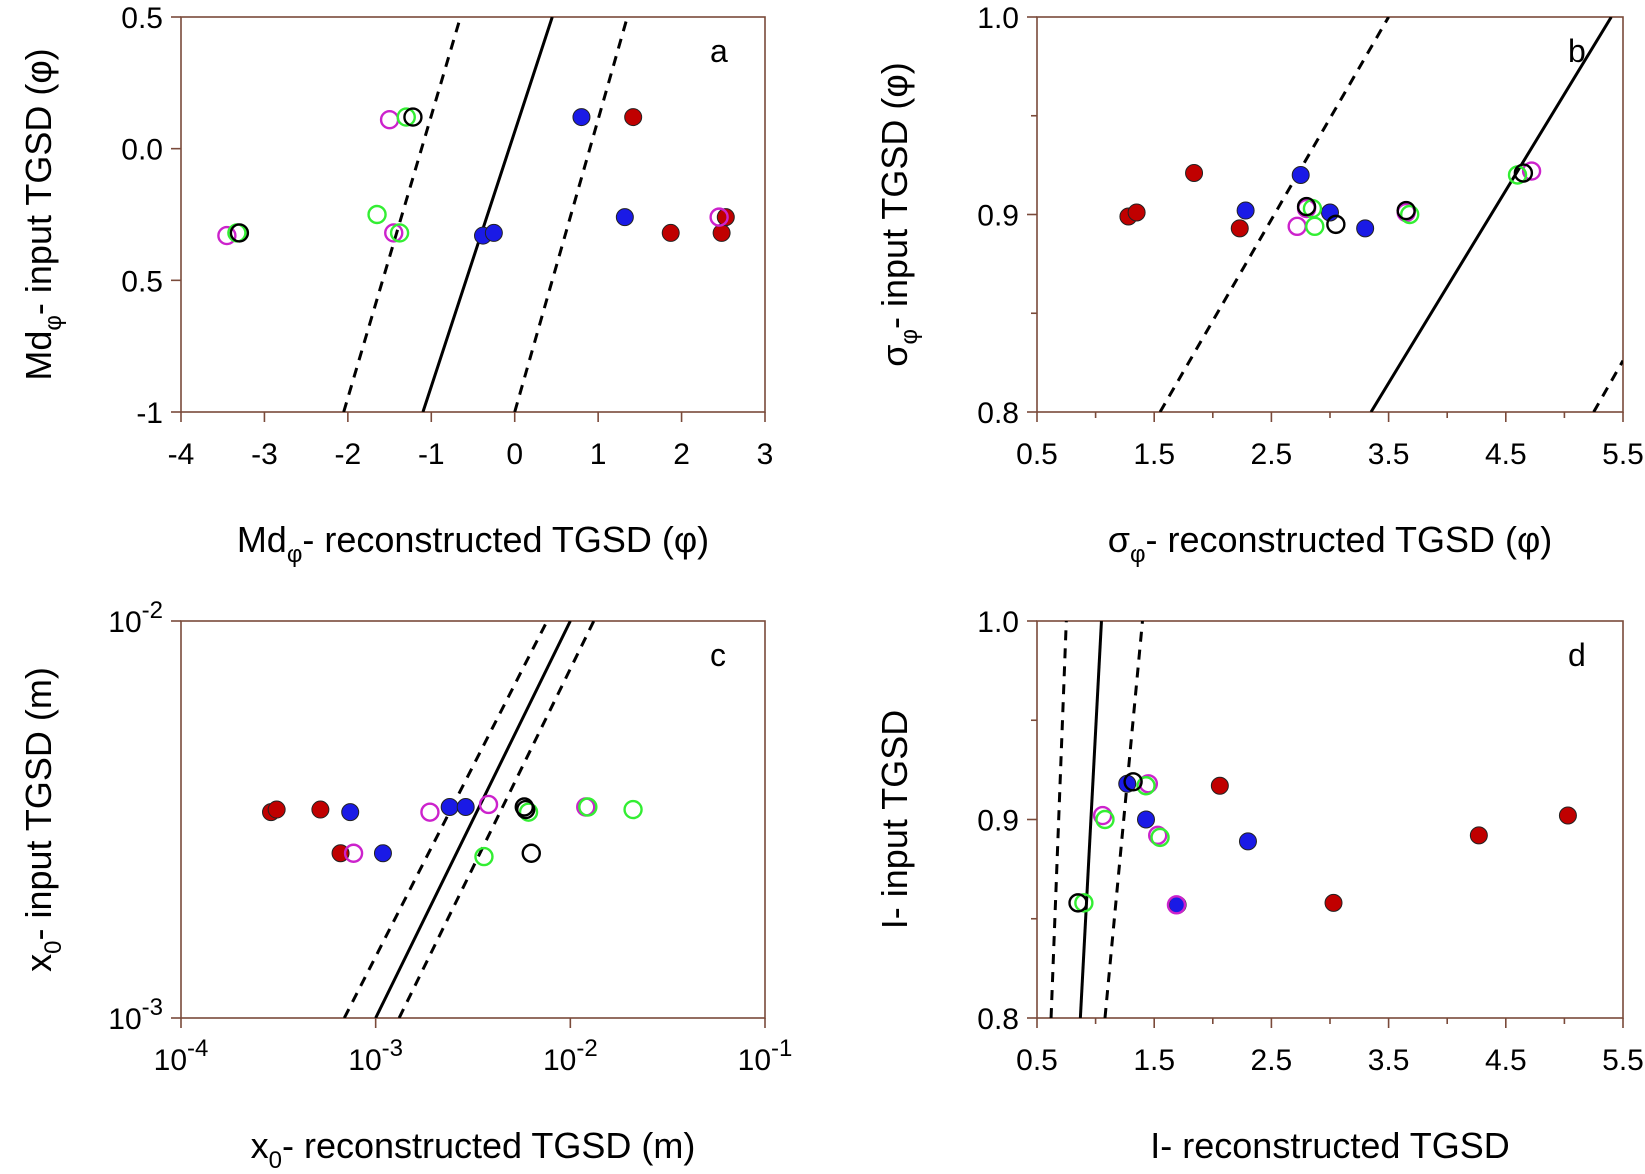 This screenshot has width=1645, height=1174. What do you see at coordinates (765, 454) in the screenshot?
I see `x-tick-label-a: 3` at bounding box center [765, 454].